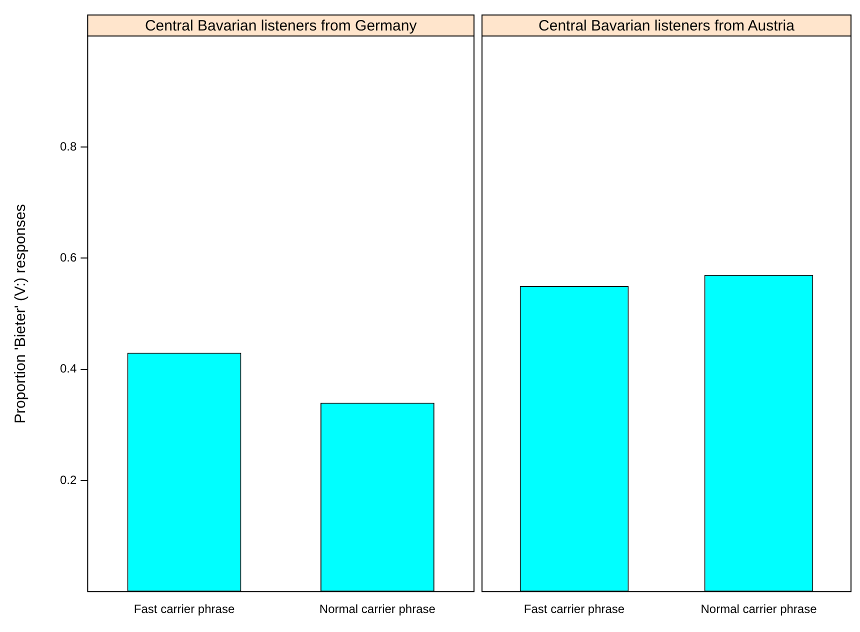 This screenshot has width=860, height=632. I want to click on y-tick-label: 0.8, so click(68, 146).